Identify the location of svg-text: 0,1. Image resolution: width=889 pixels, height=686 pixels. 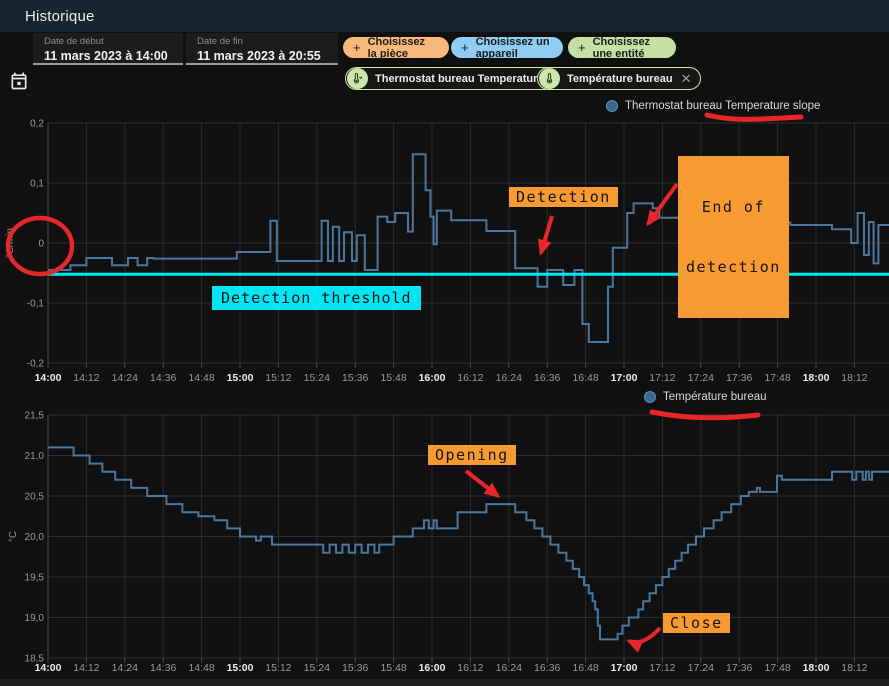
(37, 184).